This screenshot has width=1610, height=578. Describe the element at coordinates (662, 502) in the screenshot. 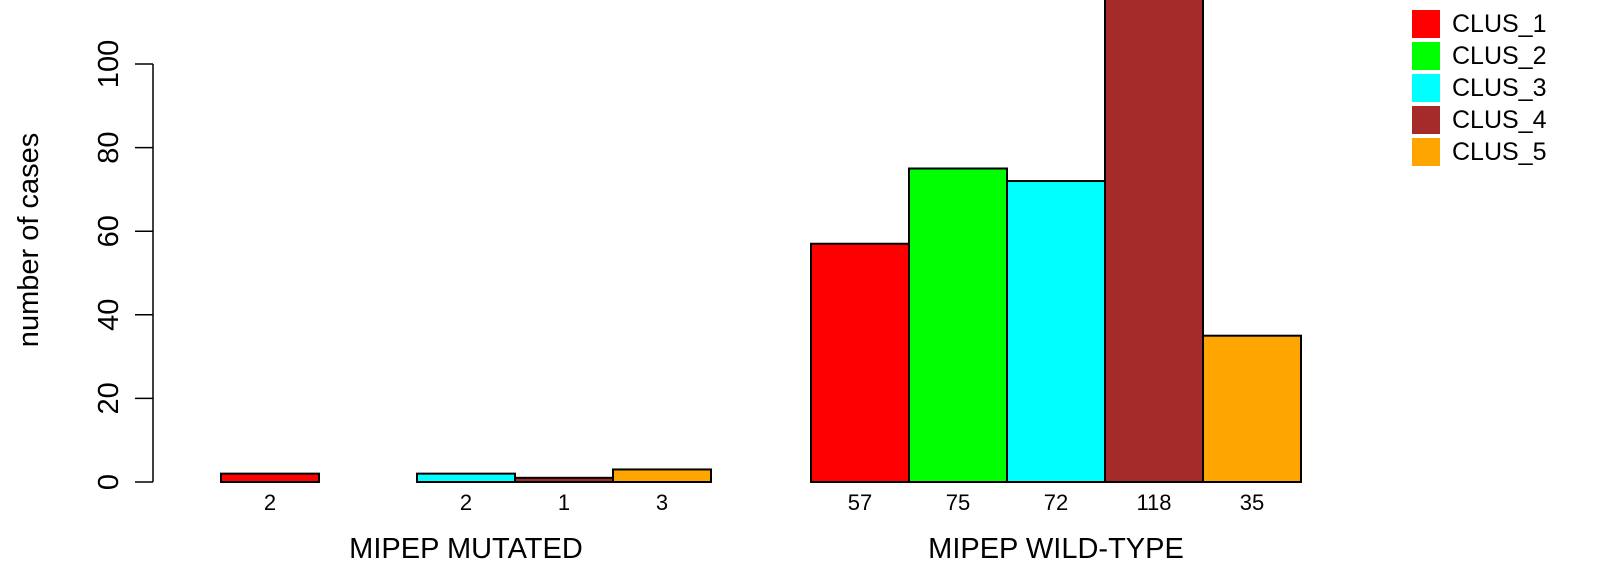

I see `bar-value-label: 3` at that location.